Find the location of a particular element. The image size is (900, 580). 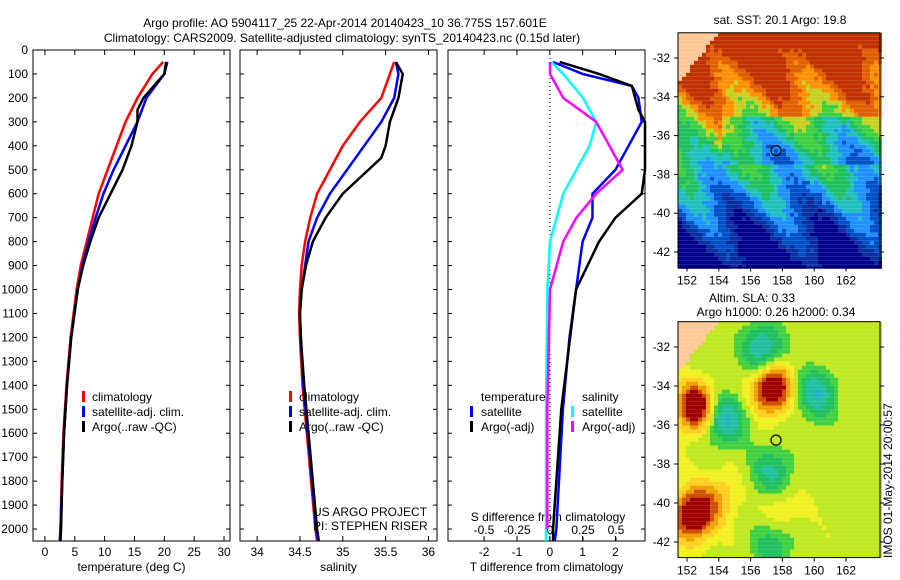

x-tick-label: 36 is located at coordinates (429, 552).